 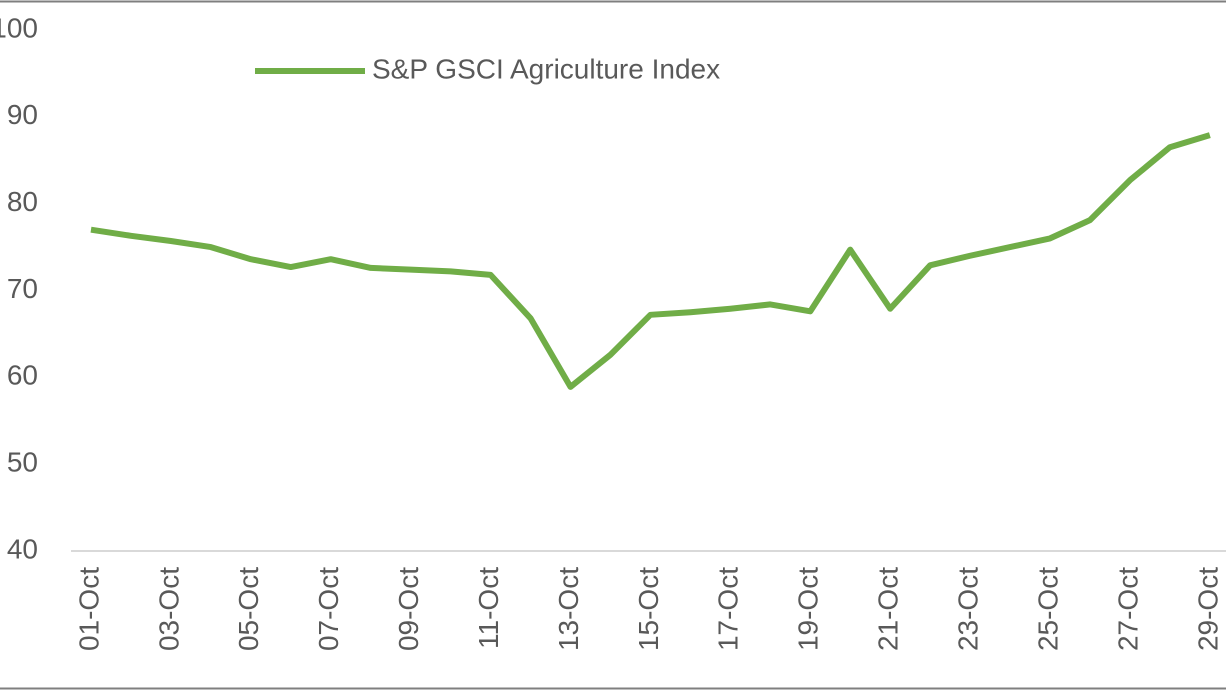 I want to click on x-tick-label: 03-Oct, so click(x=168, y=609).